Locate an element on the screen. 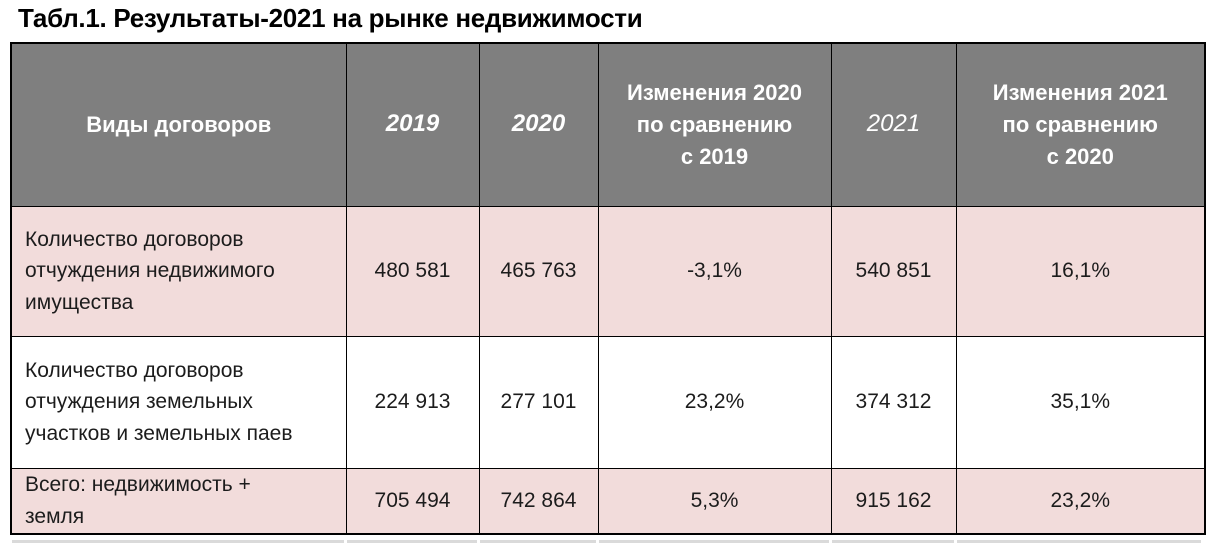 Image resolution: width=1230 pixels, height=548 pixels. cell-land-2020: 277 101 is located at coordinates (538, 402).